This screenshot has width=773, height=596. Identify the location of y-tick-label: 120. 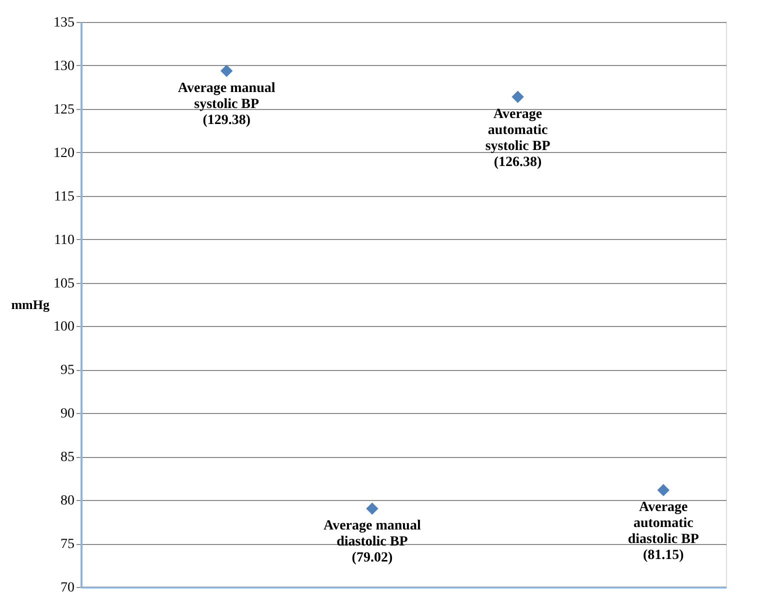
(64, 153).